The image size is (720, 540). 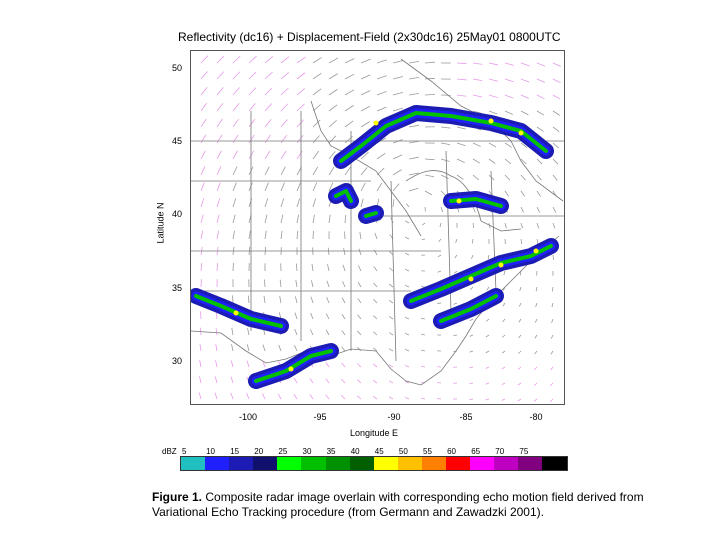 I want to click on colorbar-number: 50, so click(x=403, y=451).